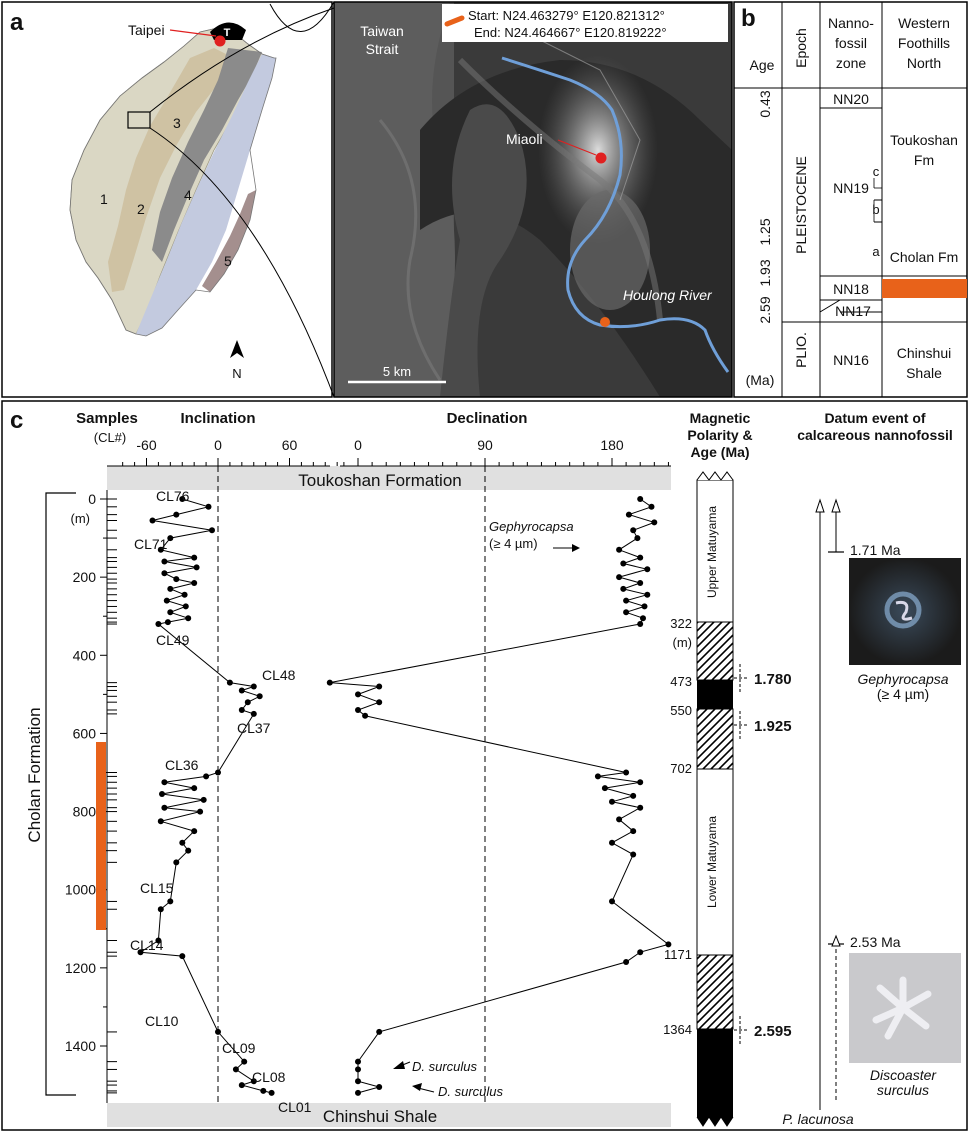 The width and height of the screenshot is (969, 1132). I want to click on dec-tick-label: 180, so click(612, 445).